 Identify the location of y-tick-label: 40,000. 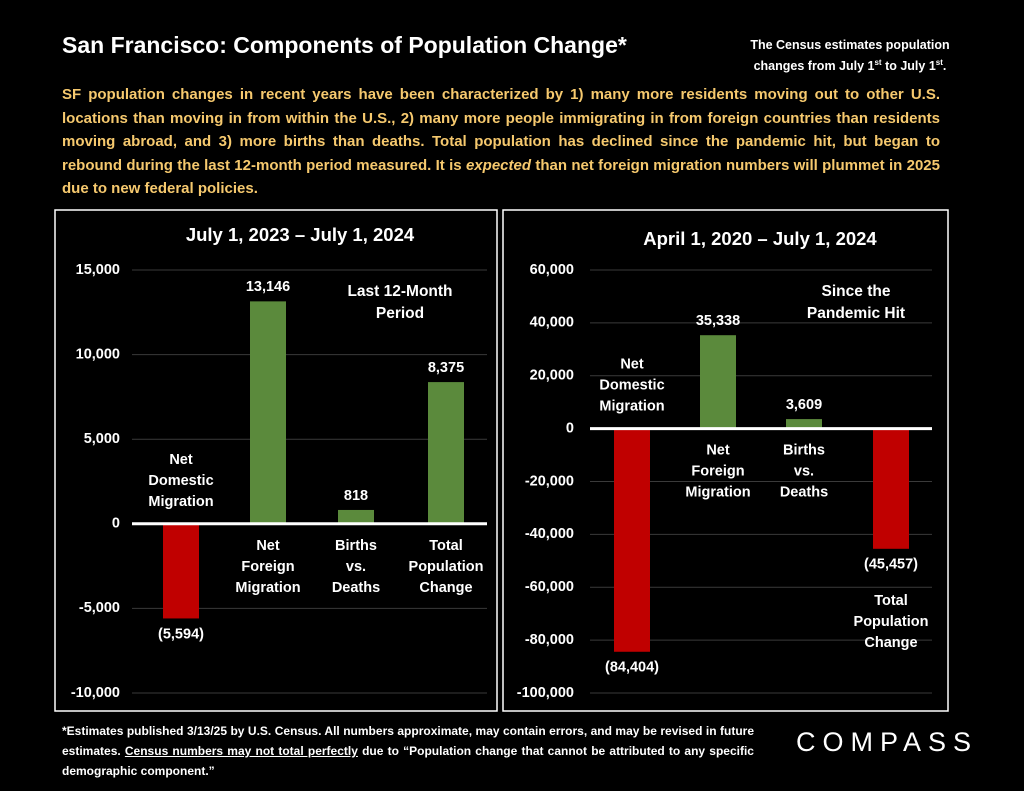
(552, 323).